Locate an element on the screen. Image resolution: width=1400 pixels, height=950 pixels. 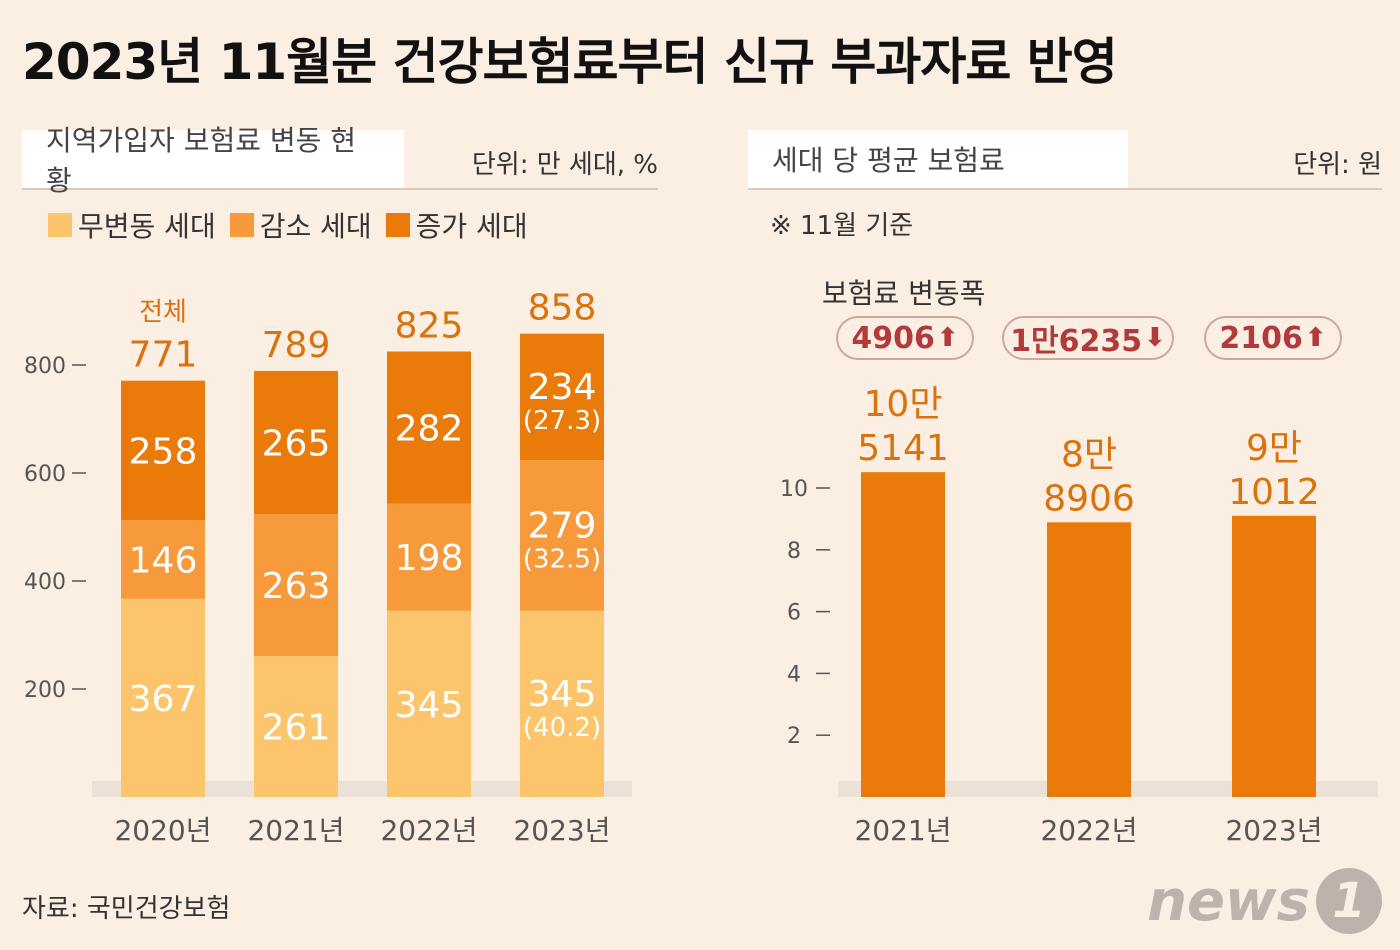
bar-value-label-won: 5141 is located at coordinates (903, 448).